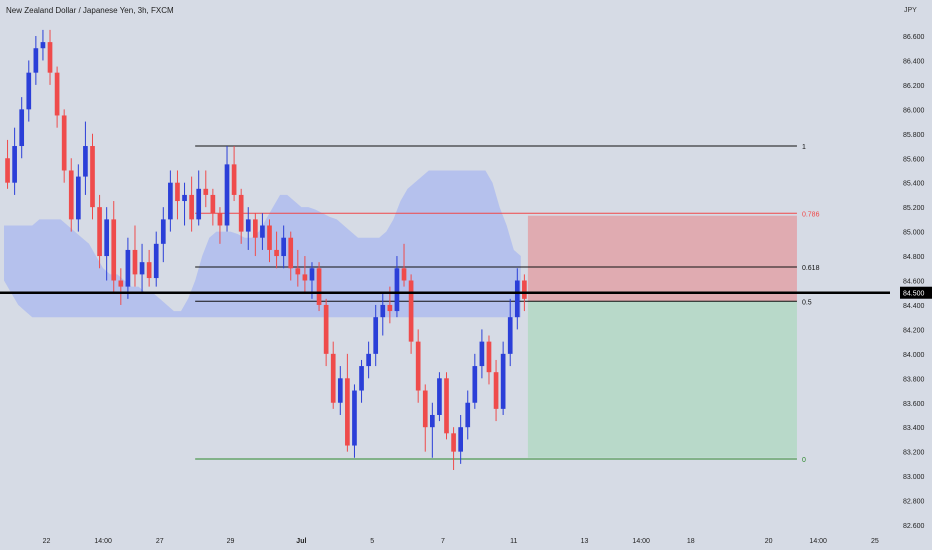 This screenshot has width=932, height=550. I want to click on price-tick-label: 83.800, so click(914, 379).